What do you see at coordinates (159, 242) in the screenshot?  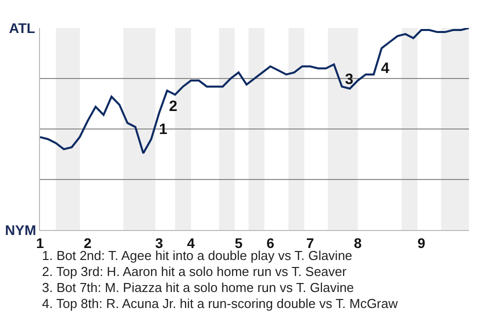 I see `x-tick-label: 3` at bounding box center [159, 242].